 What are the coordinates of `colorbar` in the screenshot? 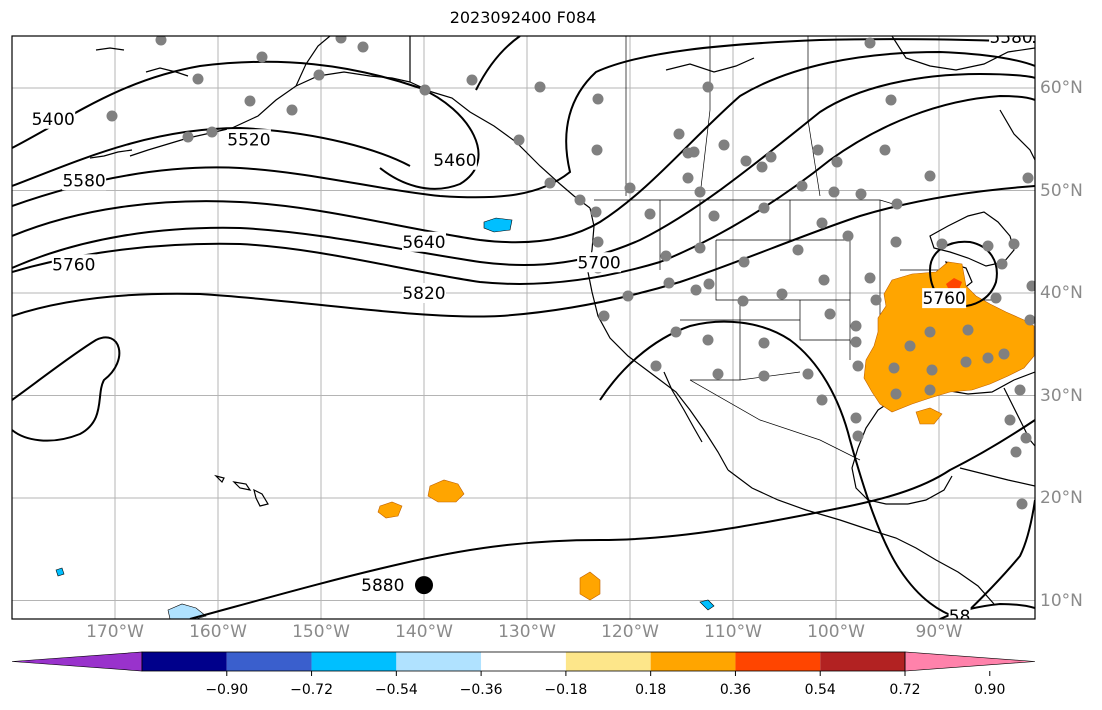 It's located at (523, 663).